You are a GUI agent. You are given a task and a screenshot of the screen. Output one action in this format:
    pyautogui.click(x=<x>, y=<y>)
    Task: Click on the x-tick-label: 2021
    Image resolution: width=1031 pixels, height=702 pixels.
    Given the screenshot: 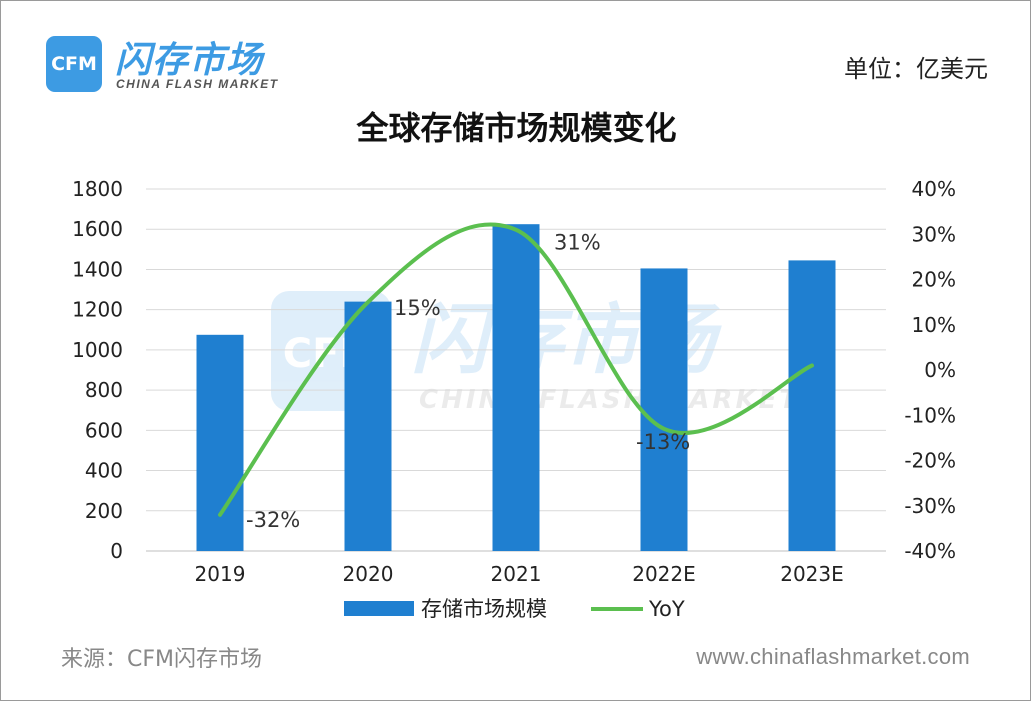 What is the action you would take?
    pyautogui.click(x=516, y=574)
    